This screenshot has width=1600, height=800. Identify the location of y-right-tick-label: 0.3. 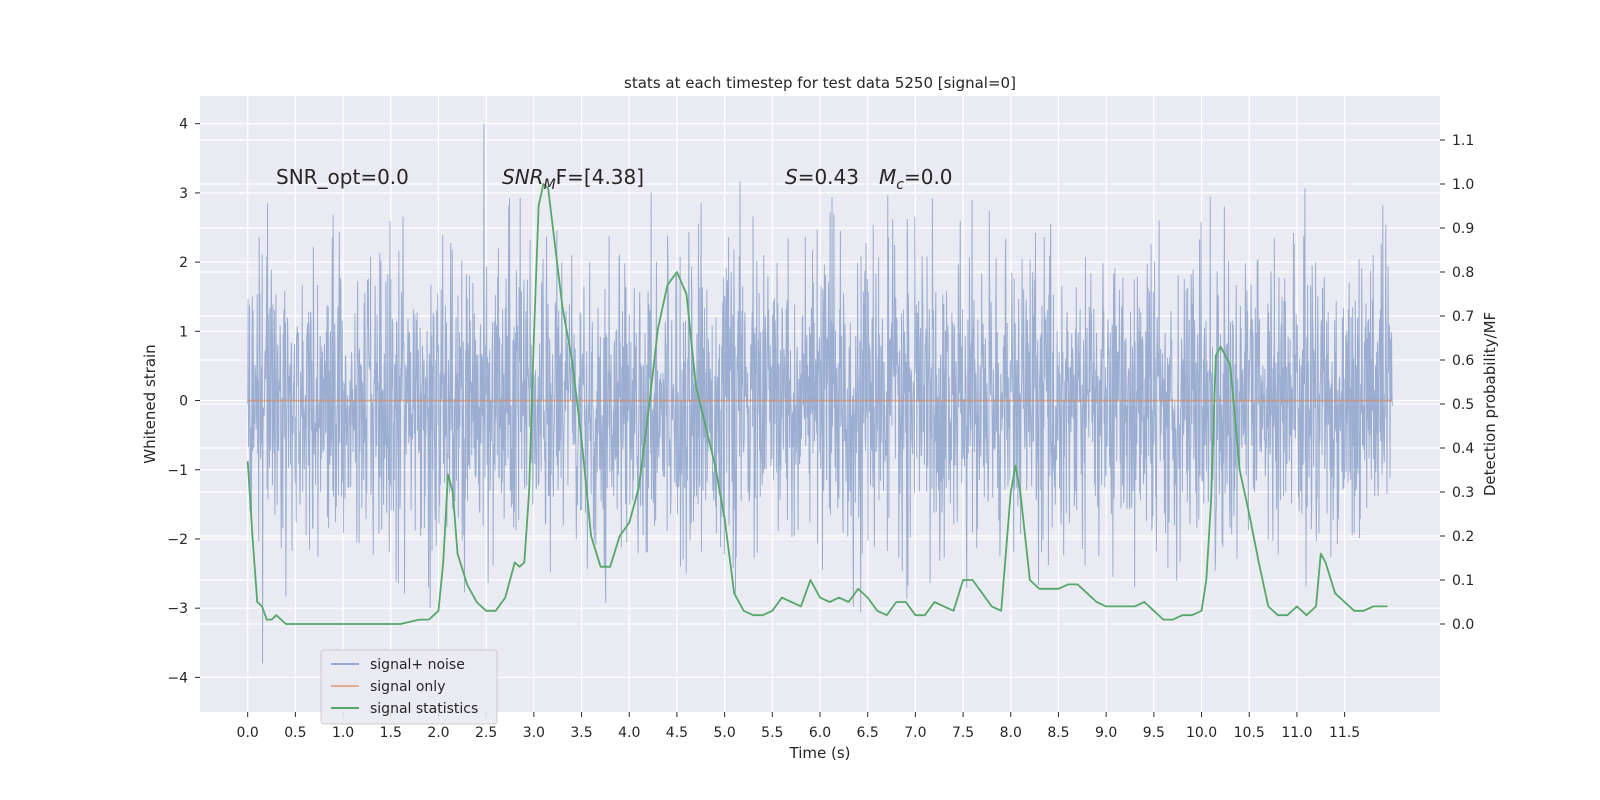
(1463, 493).